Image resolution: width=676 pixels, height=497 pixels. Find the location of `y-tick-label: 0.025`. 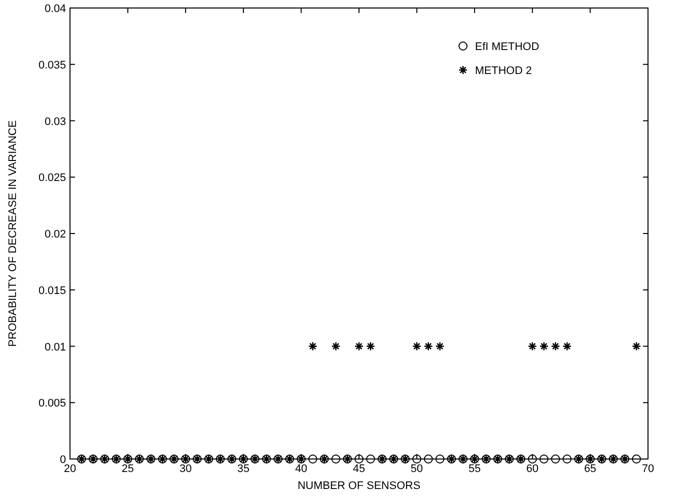

y-tick-label: 0.025 is located at coordinates (52, 178).